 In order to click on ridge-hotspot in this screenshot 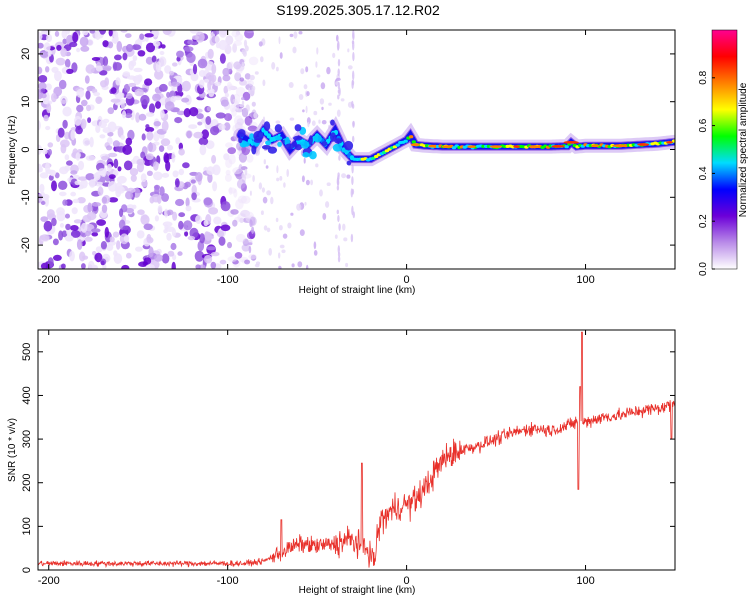, I will do `click(595, 146)`.